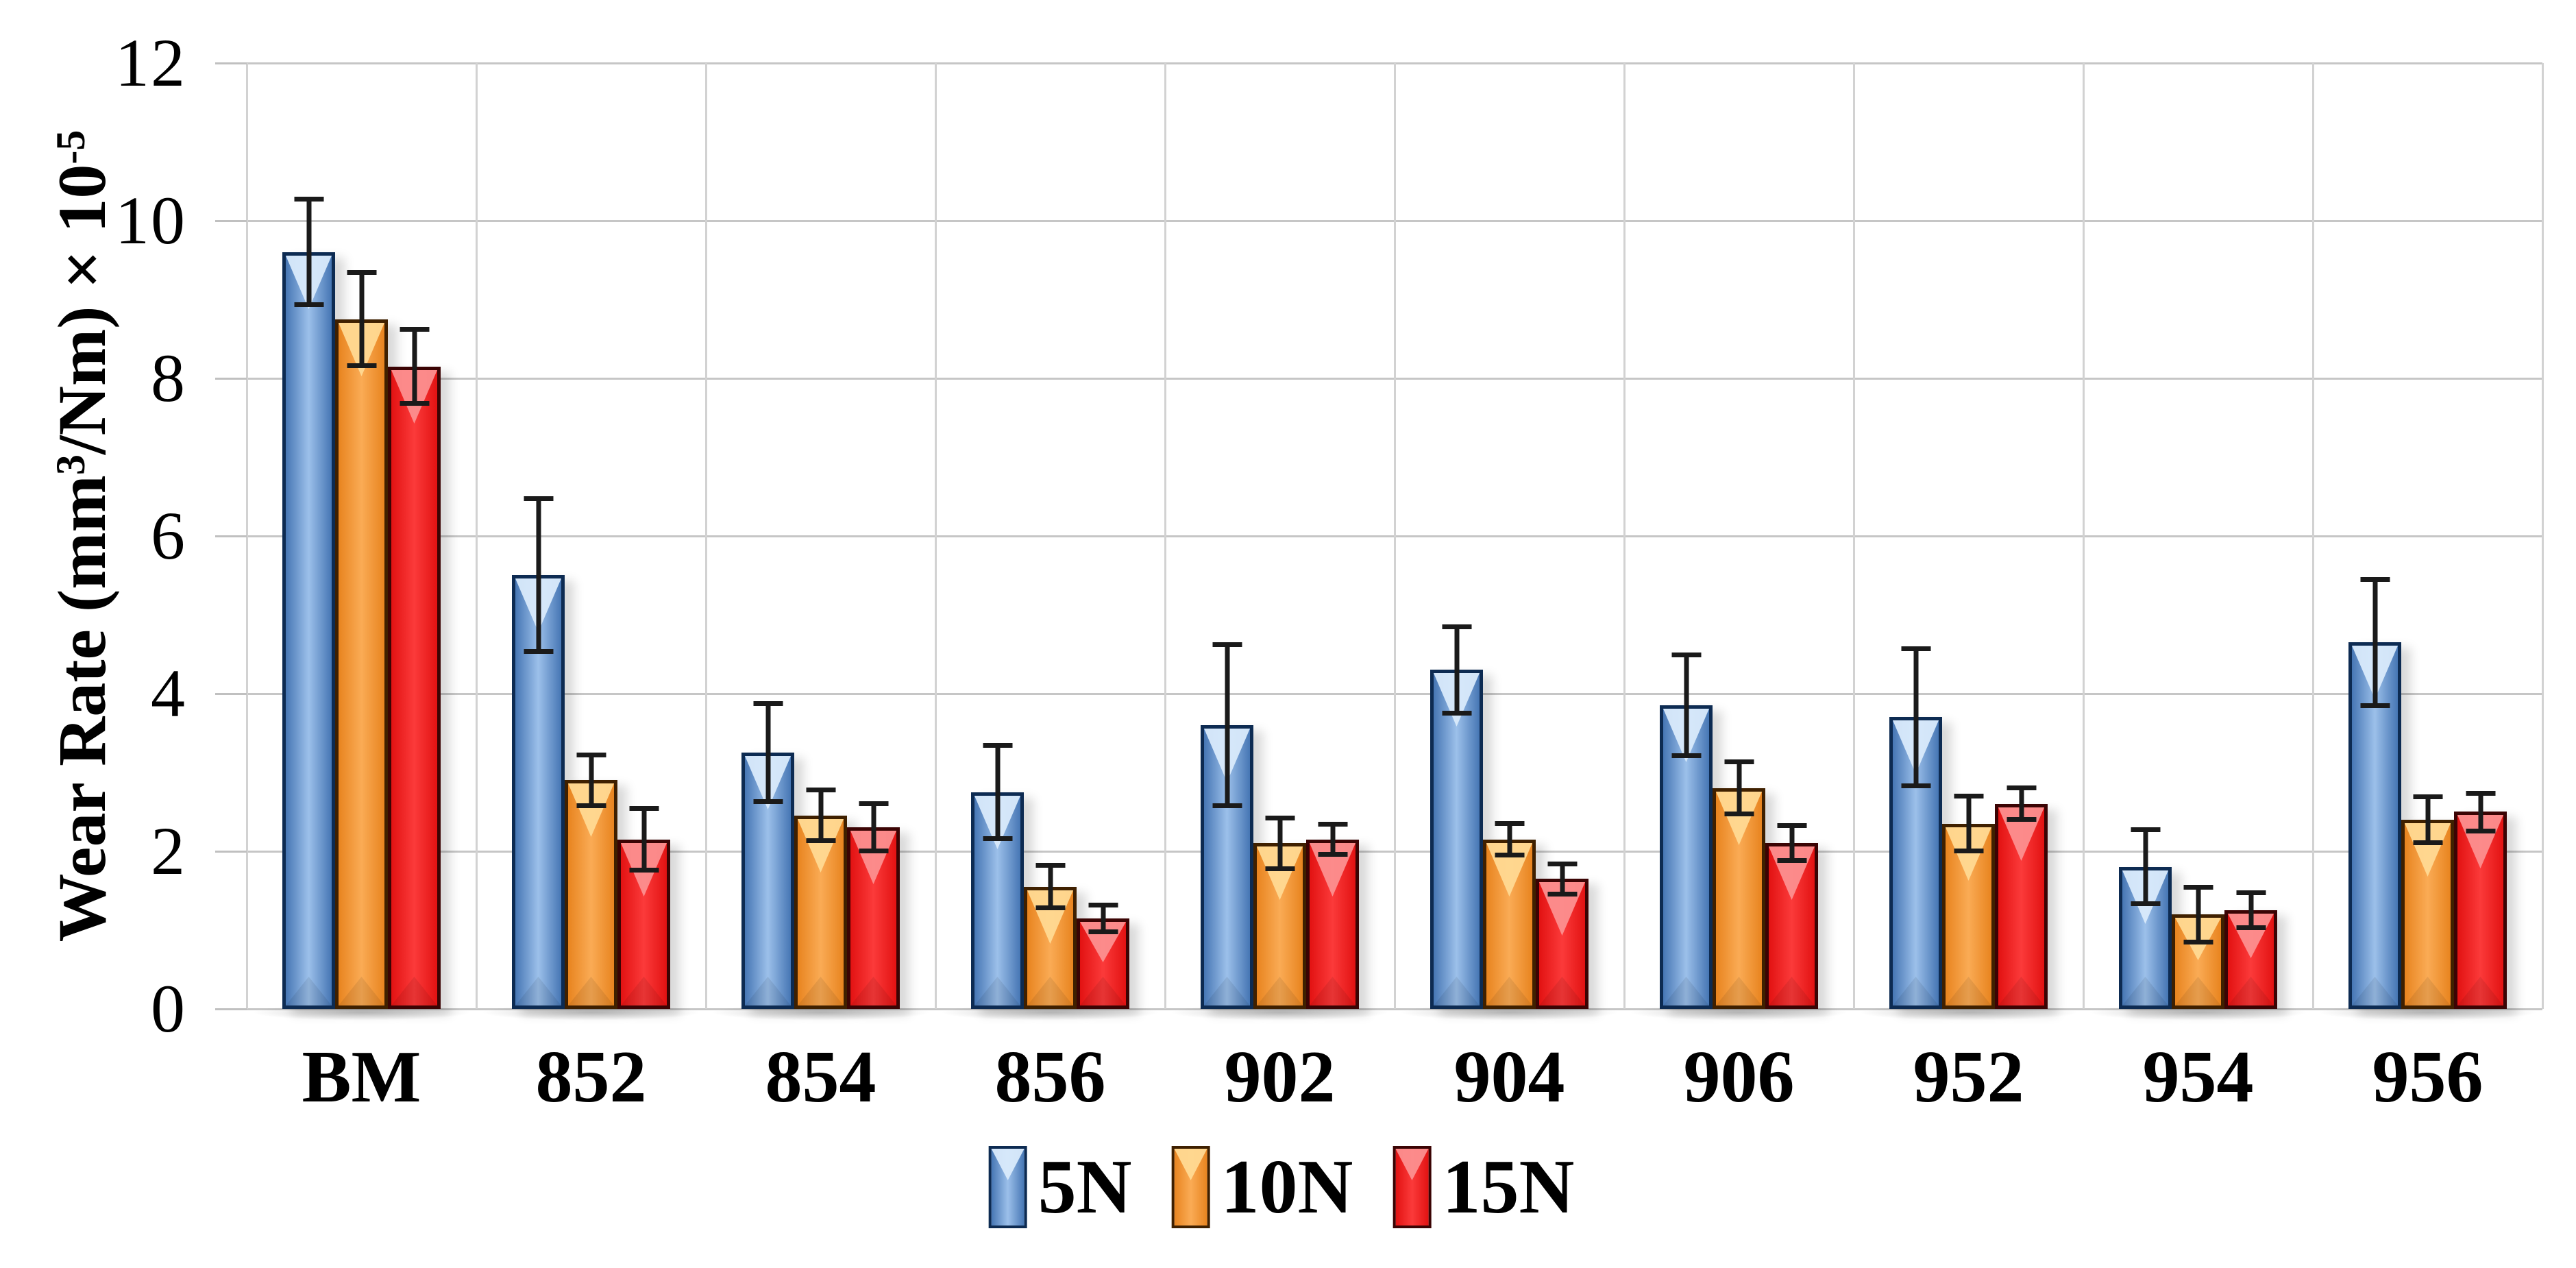 This screenshot has width=2576, height=1268. Describe the element at coordinates (2198, 1077) in the screenshot. I see `x-axis-label-954: 954` at that location.